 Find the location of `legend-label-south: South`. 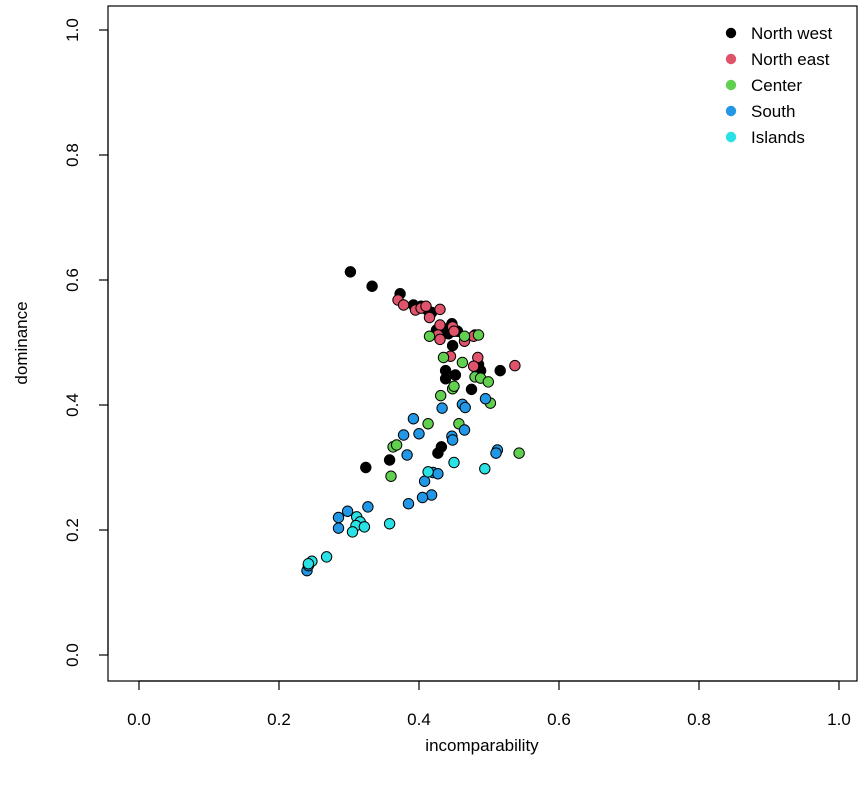

legend-label-south: South is located at coordinates (773, 111).